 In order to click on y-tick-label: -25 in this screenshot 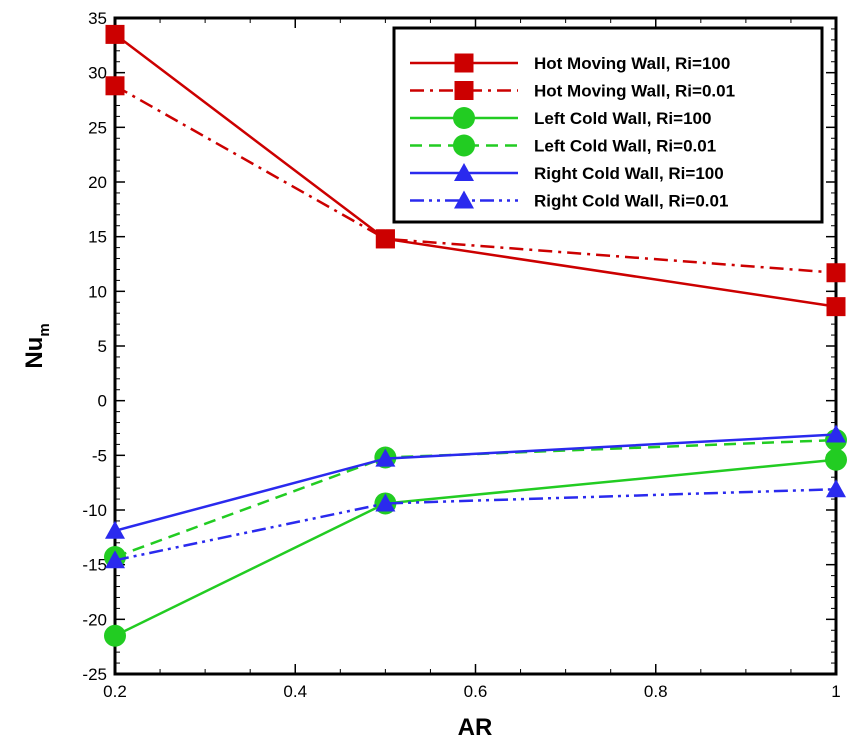, I will do `click(94, 674)`.